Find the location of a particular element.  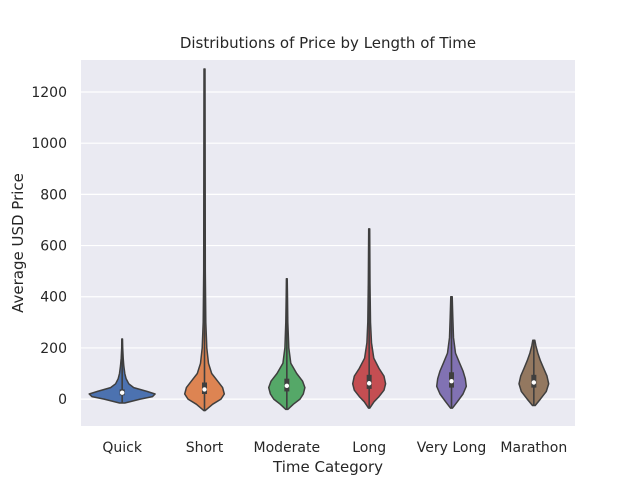

y-axis-label: Average USD Price is located at coordinates (18, 243).